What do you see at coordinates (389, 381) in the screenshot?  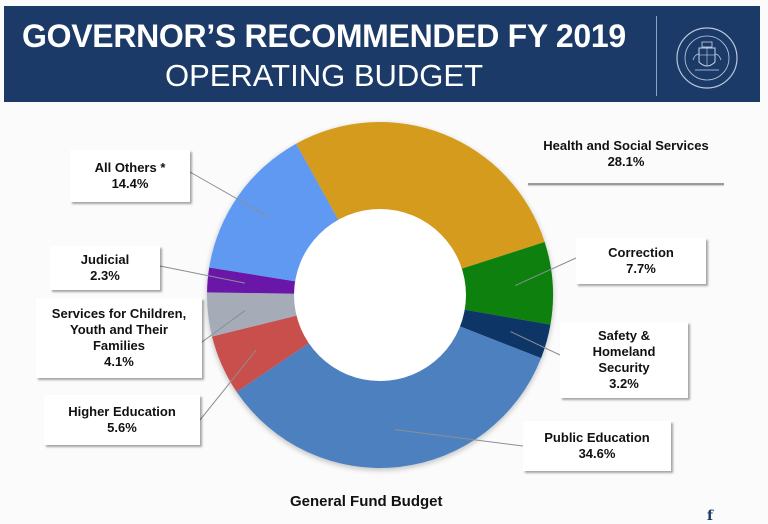 I see `slice-publicEd` at bounding box center [389, 381].